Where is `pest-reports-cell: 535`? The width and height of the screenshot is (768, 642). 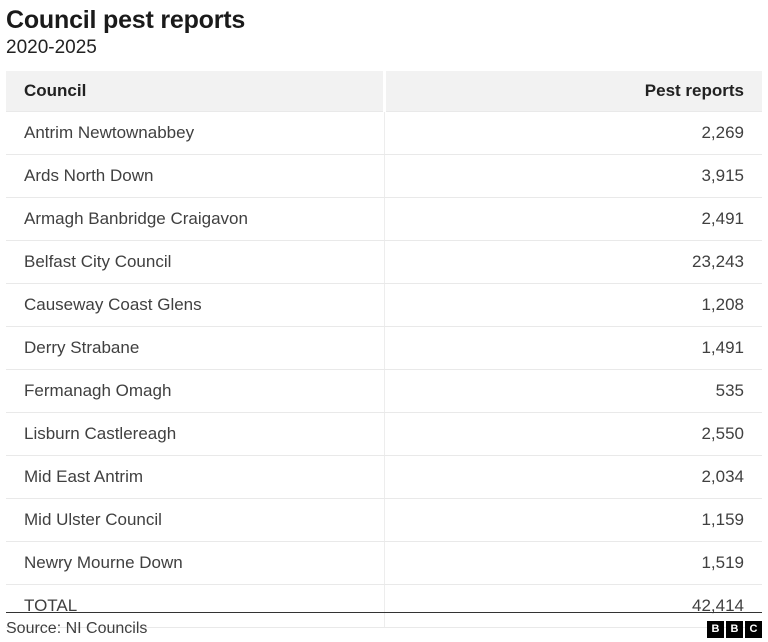 pest-reports-cell: 535 is located at coordinates (572, 391).